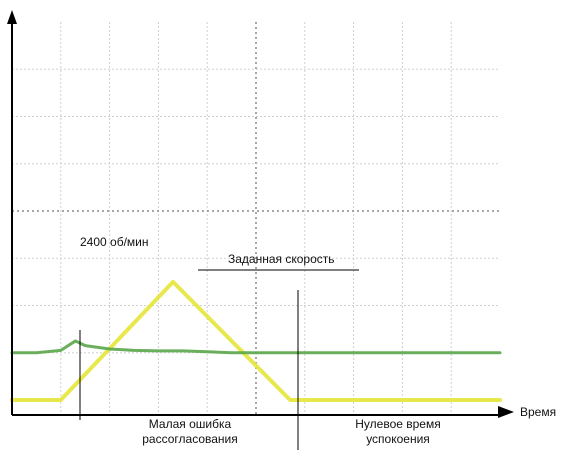 This screenshot has height=453, width=564. I want to click on small-error-label-line2: рассогласования, so click(190, 439).